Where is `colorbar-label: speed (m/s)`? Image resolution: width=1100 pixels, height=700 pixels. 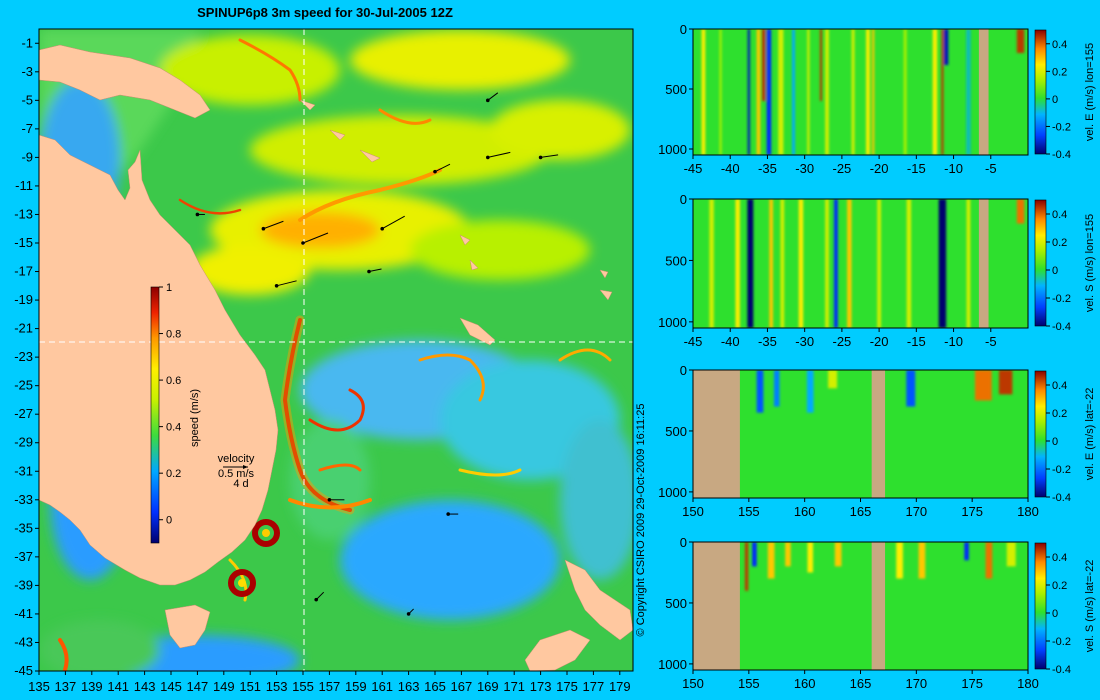
colorbar-label: speed (m/s) is located at coordinates (195, 418).